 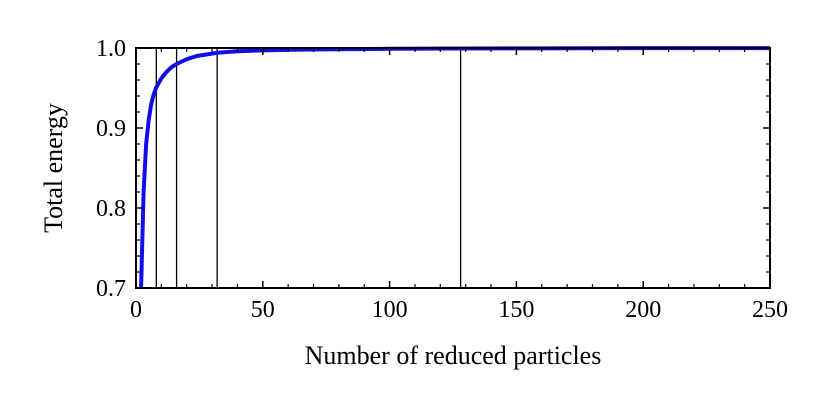 What do you see at coordinates (53, 168) in the screenshot?
I see `y-axis-label: Total energy` at bounding box center [53, 168].